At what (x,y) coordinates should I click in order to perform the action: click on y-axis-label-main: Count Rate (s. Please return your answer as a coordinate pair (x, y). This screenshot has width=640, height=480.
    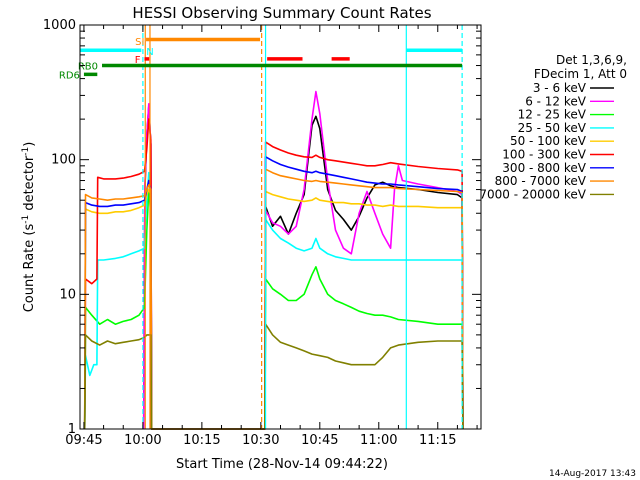
    Looking at the image, I should click on (29, 268).